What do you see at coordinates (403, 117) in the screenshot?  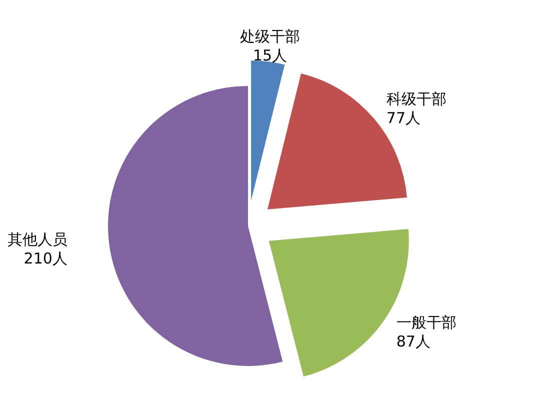 I see `data-label: 77人` at bounding box center [403, 117].